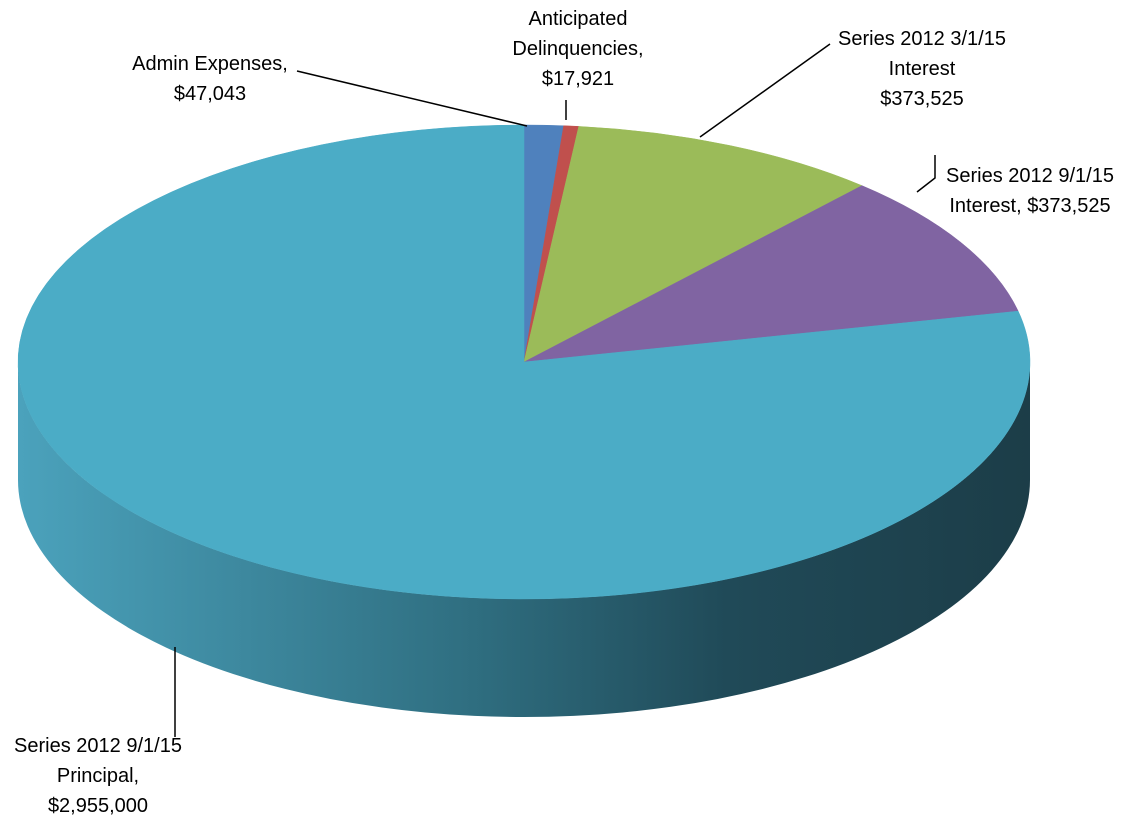 This screenshot has width=1143, height=825. Describe the element at coordinates (693, 244) in the screenshot. I see `pie-slice-series-2012-3-1-15-interest` at that location.